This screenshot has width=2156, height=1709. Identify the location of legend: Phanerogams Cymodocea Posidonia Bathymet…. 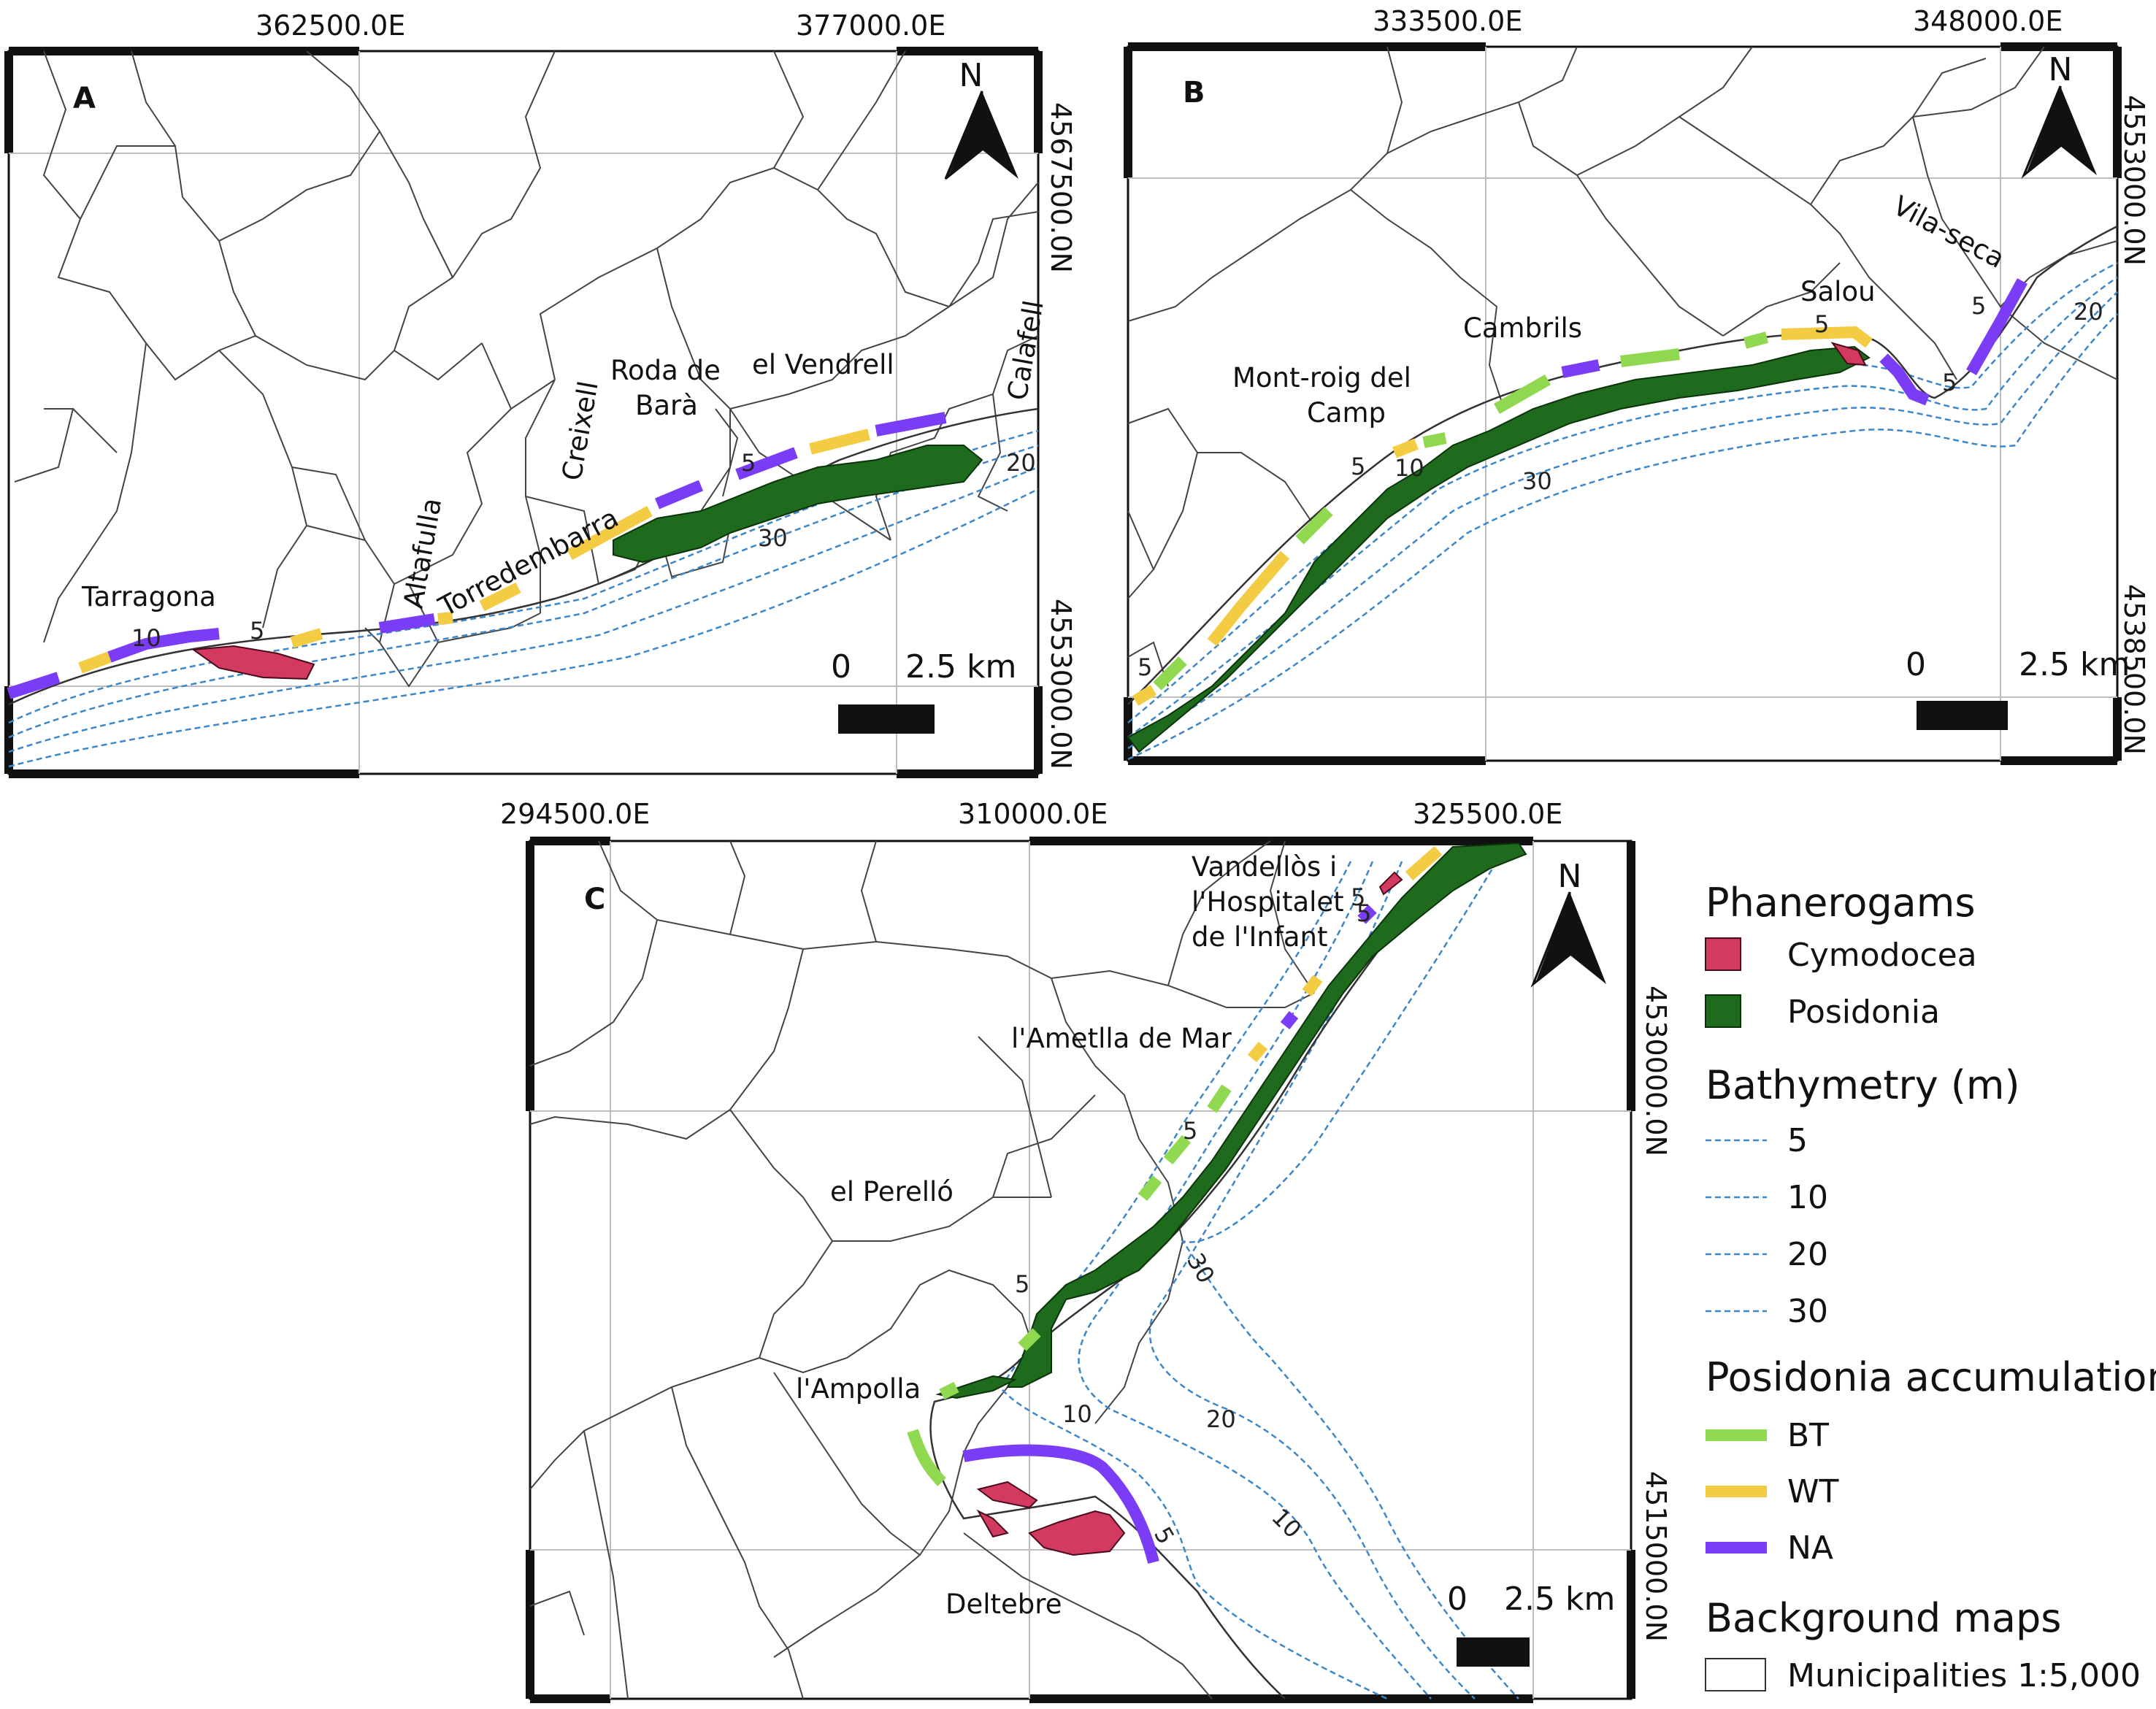
(1930, 1287).